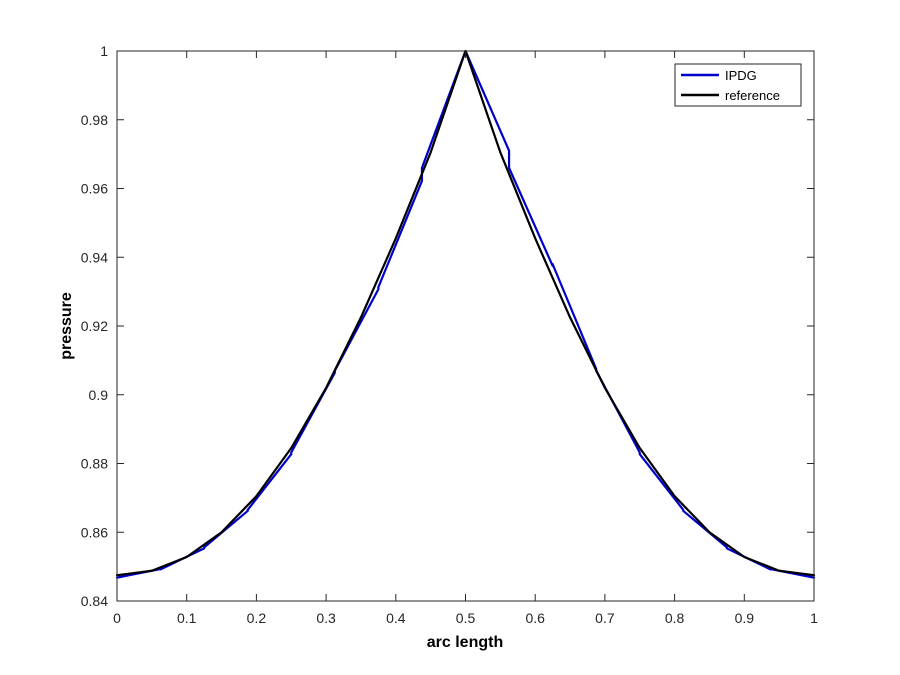 The height and width of the screenshot is (675, 900). Describe the element at coordinates (66, 326) in the screenshot. I see `y-axis-title: pressure` at that location.